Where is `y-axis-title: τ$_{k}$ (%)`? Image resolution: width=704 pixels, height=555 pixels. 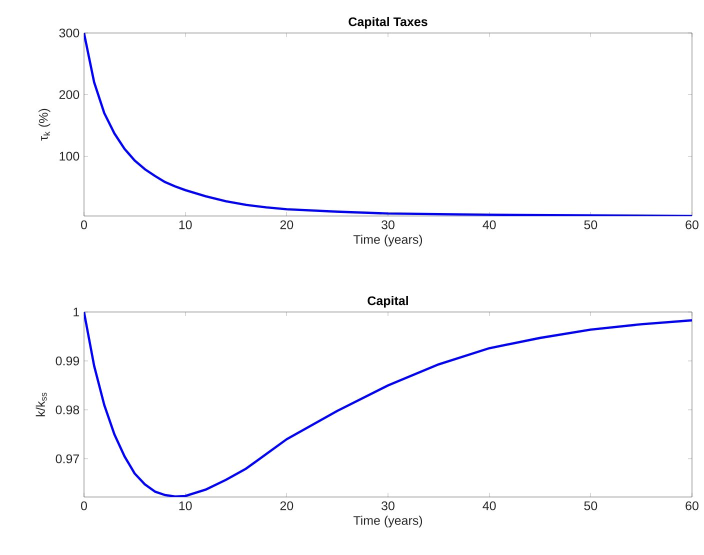
y-axis-title: τ$_{k}$ (%) is located at coordinates (44, 124).